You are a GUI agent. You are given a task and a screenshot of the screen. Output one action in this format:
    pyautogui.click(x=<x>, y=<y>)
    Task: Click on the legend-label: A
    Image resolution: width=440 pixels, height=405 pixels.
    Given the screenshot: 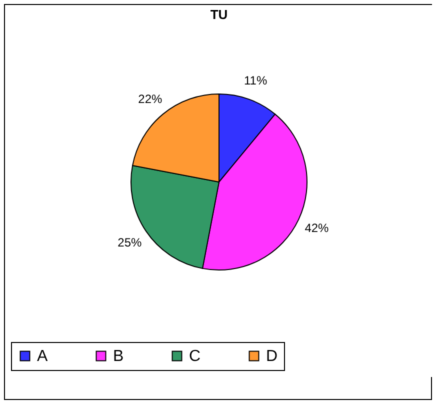 What is the action you would take?
    pyautogui.click(x=42, y=356)
    